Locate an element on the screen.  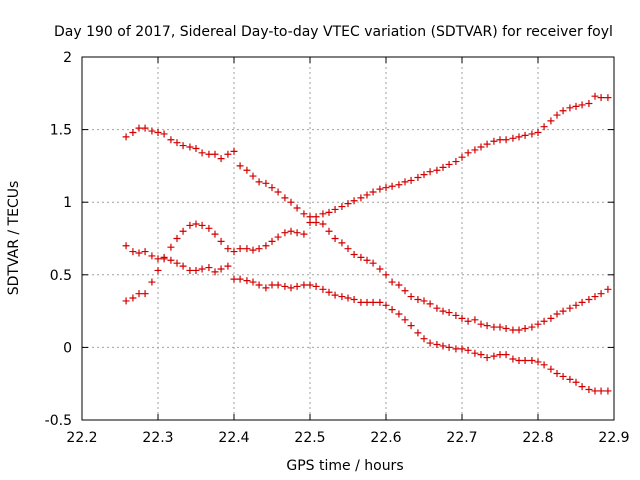
x-tick-label: 22.4 is located at coordinates (233, 438).